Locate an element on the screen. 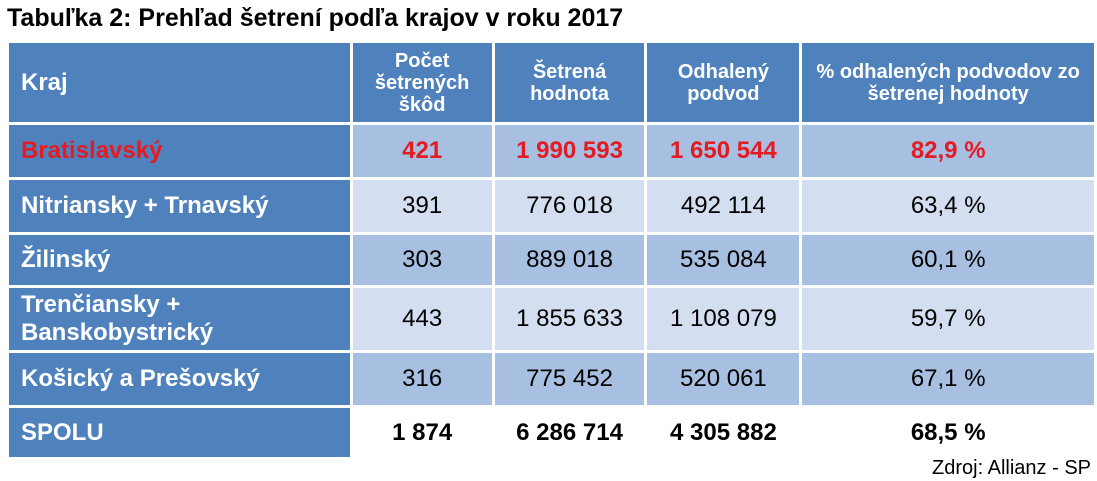 The width and height of the screenshot is (1097, 481). table-cell: 443 is located at coordinates (422, 319).